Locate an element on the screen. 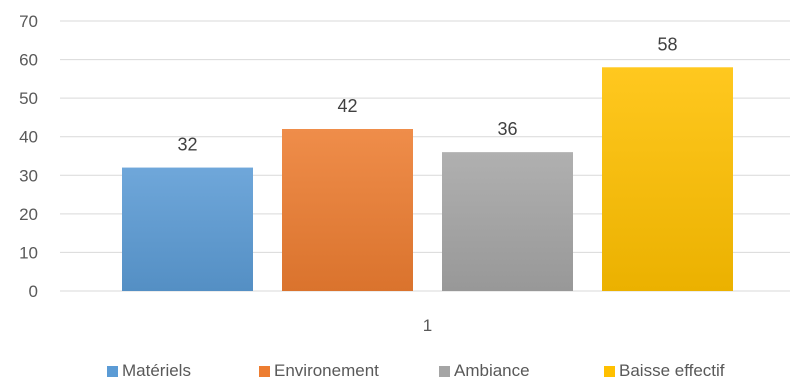 The width and height of the screenshot is (806, 388). y-tick-label: 60 is located at coordinates (28, 60).